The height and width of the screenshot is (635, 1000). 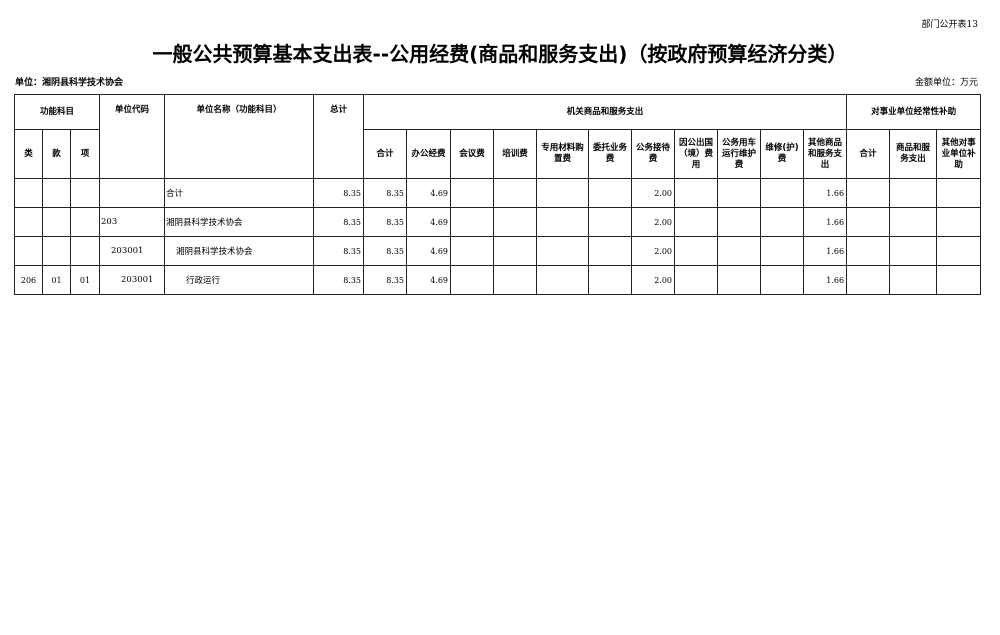 What do you see at coordinates (429, 154) in the screenshot?
I see `header-g1-col: 办公经费` at bounding box center [429, 154].